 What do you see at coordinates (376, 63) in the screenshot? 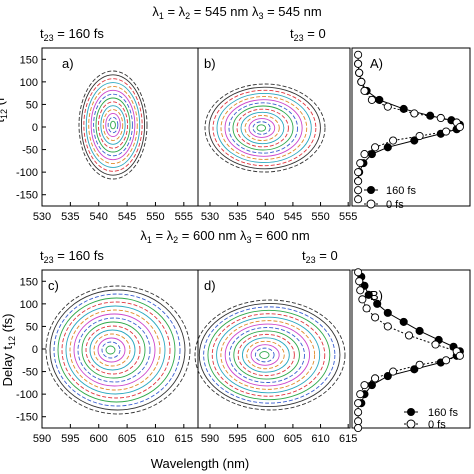
I see `panel-label-A: A)` at bounding box center [376, 63].